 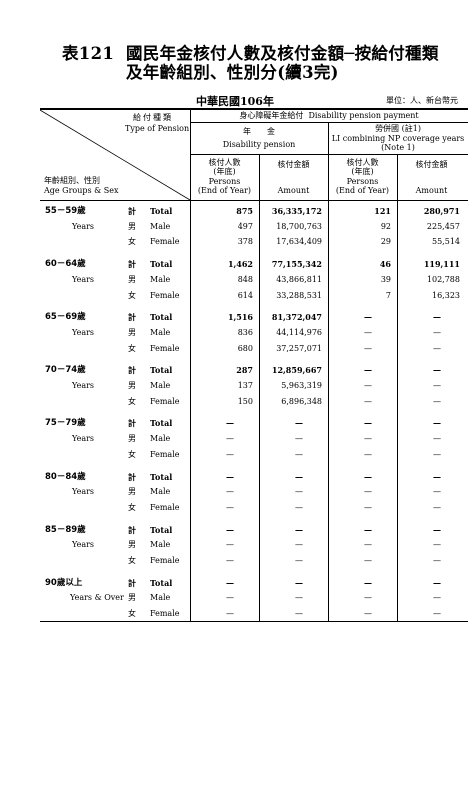 I want to click on table-cell: 77,155,342, so click(x=296, y=264).